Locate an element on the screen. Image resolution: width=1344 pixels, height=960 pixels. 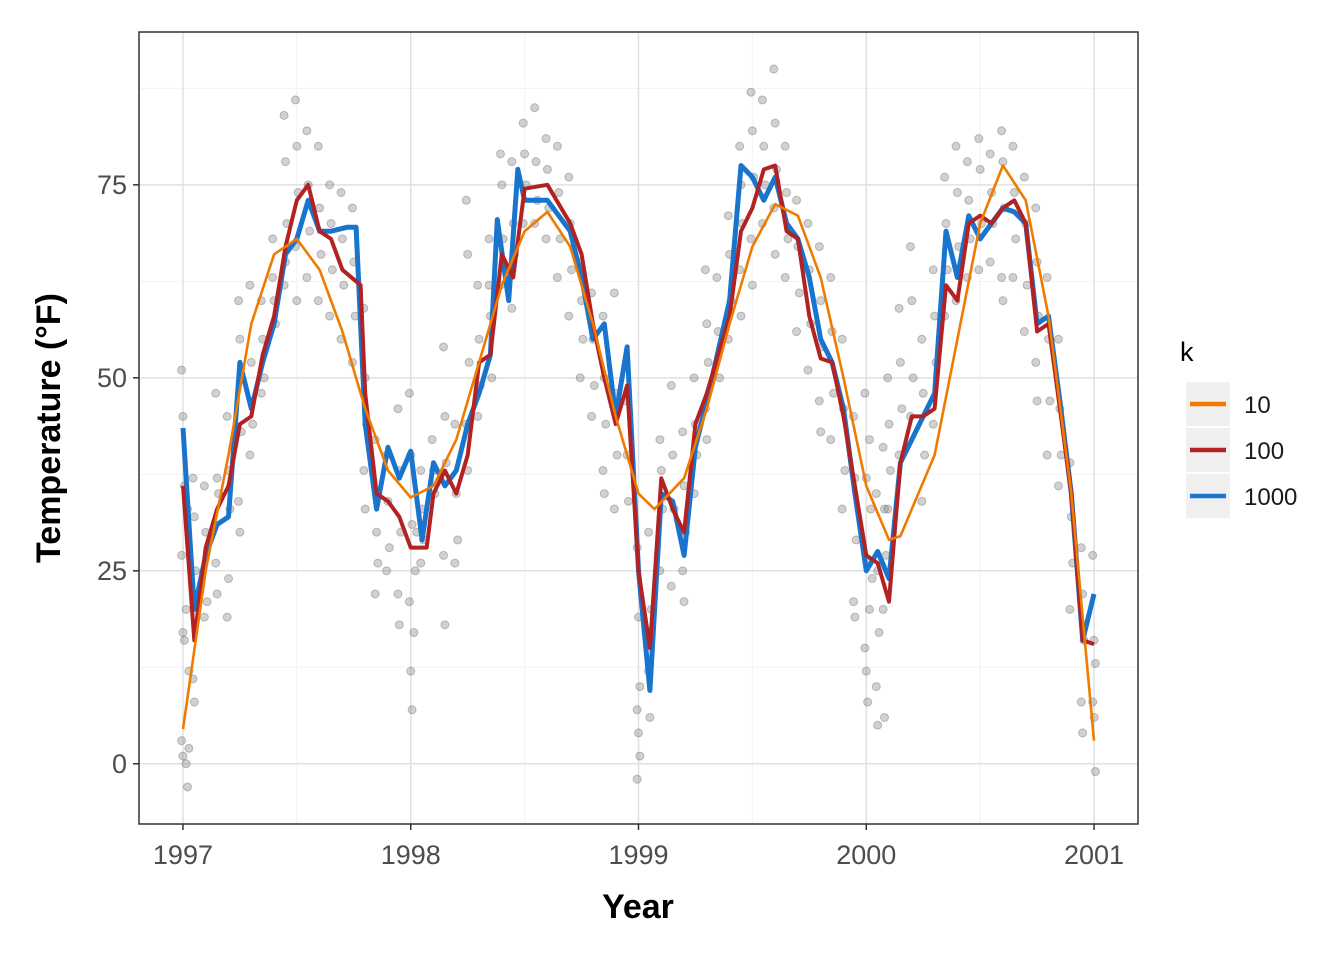
legend-label: 1000 is located at coordinates (1270, 497).